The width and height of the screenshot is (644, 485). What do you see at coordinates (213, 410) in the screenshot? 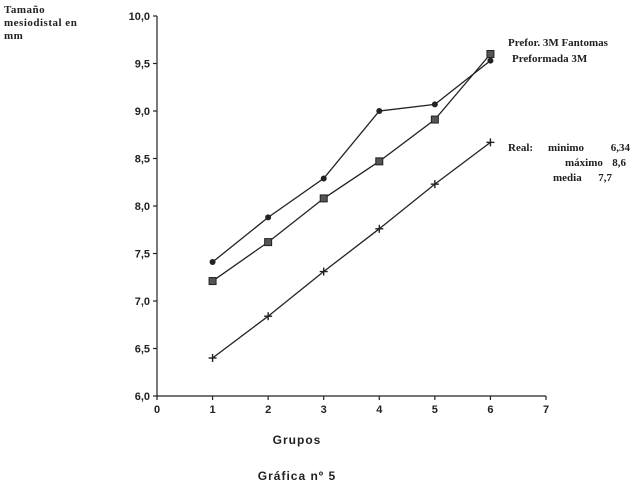
I see `x-tick-label: 1` at bounding box center [213, 410].